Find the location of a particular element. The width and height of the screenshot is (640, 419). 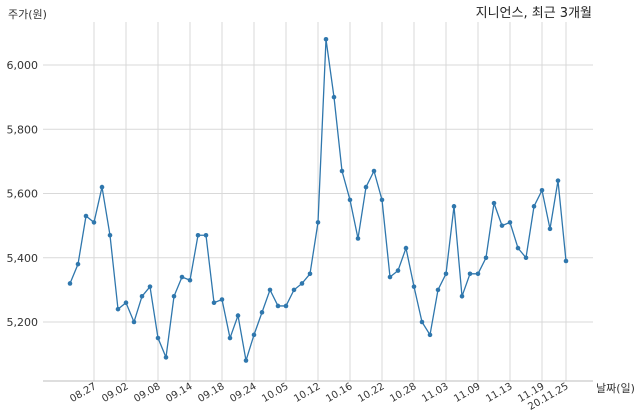

y-tick-labels: 5,200 5,400 5,600 5,800 6,000 is located at coordinates (23, 194).